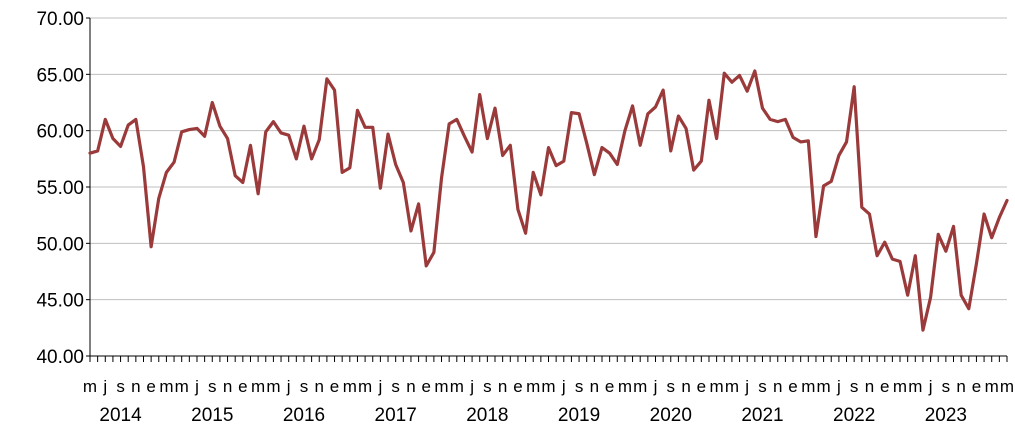 The height and width of the screenshot is (428, 1015). I want to click on x-year-label: 2016, so click(304, 415).